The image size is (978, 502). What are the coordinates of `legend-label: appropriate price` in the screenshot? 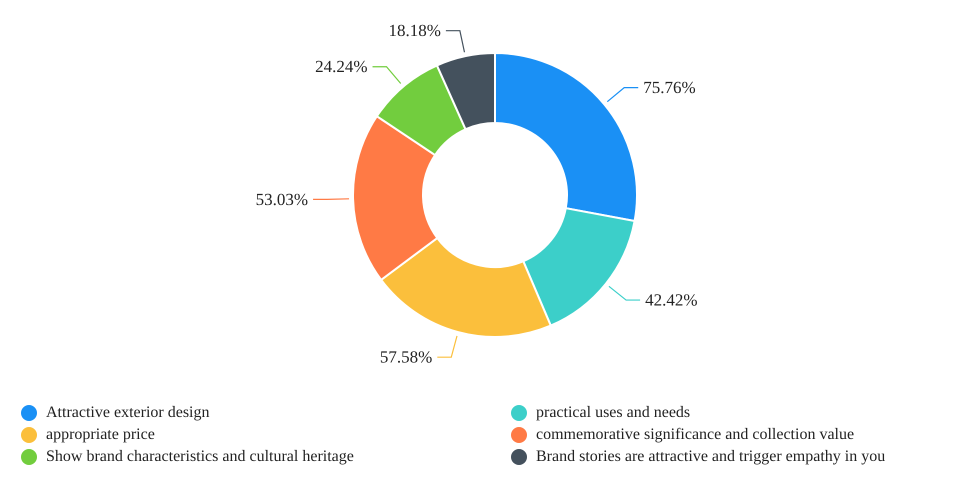 It's located at (100, 435).